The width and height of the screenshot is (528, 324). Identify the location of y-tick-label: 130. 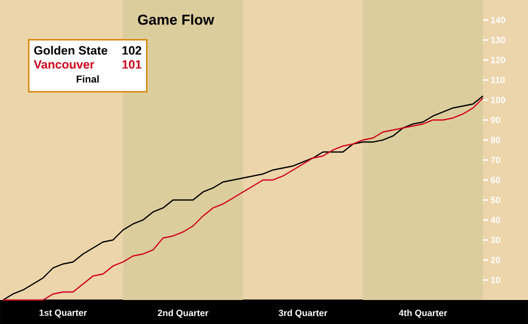
(498, 40).